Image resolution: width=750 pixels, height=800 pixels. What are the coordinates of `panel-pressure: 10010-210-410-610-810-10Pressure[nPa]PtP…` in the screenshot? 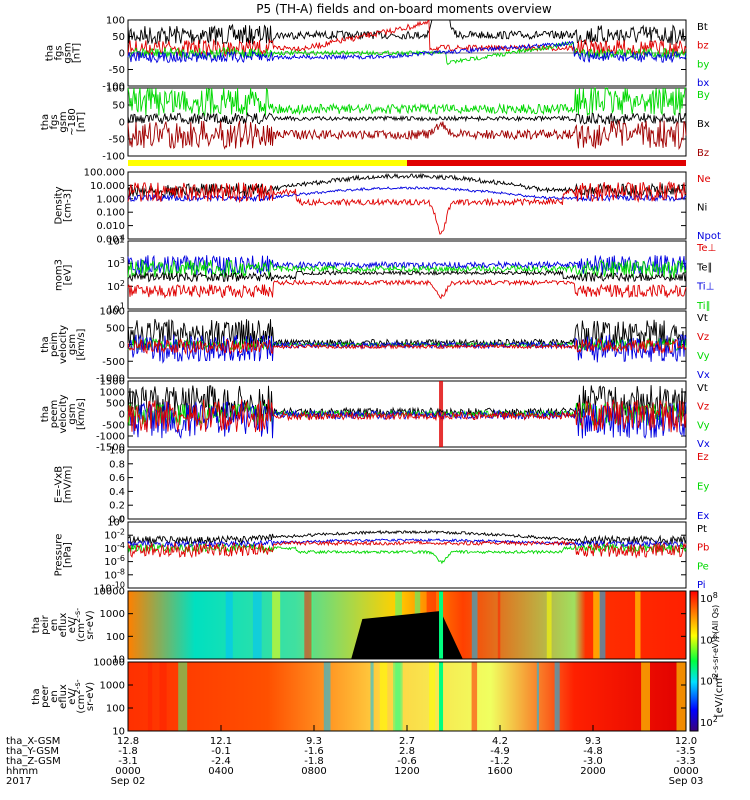 It's located at (382, 555).